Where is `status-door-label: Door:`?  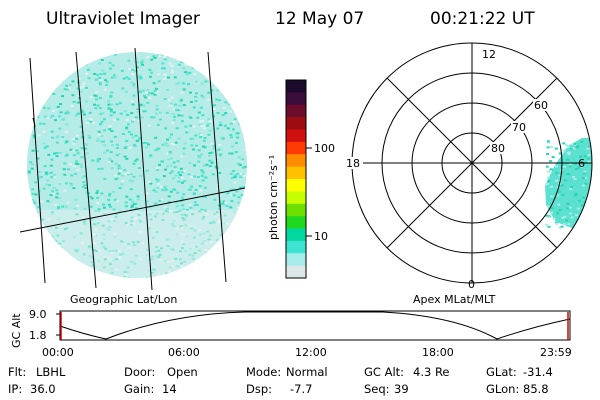
status-door-label: Door: is located at coordinates (139, 372).